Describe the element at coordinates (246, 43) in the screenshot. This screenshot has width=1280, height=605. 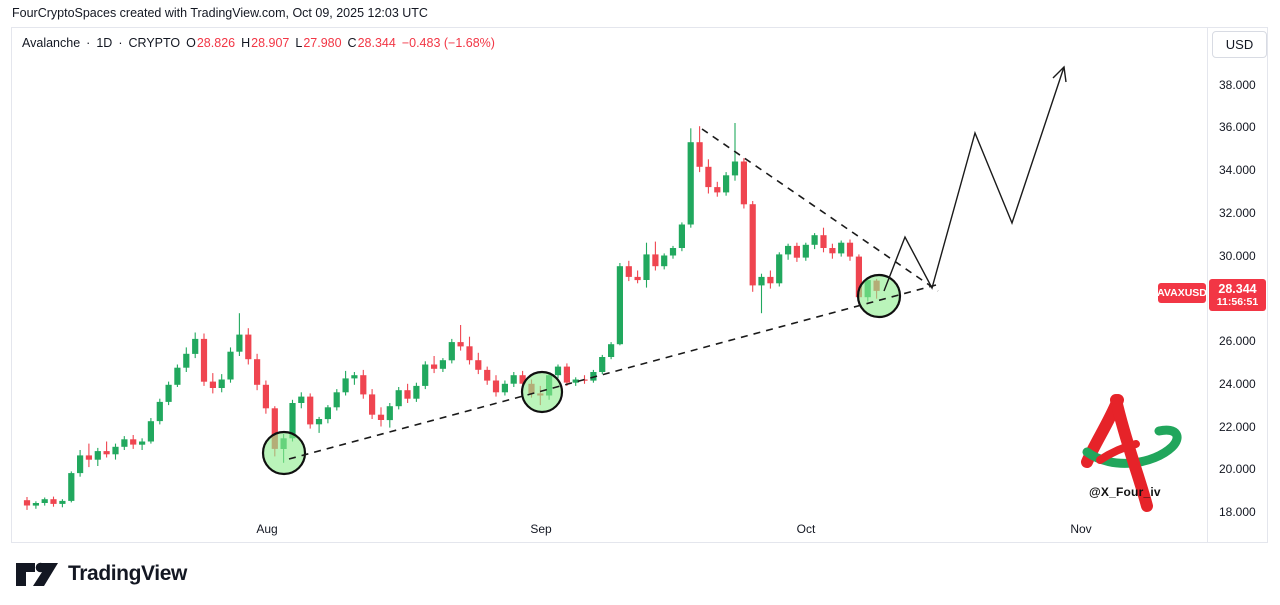
I see `high-label: H` at that location.